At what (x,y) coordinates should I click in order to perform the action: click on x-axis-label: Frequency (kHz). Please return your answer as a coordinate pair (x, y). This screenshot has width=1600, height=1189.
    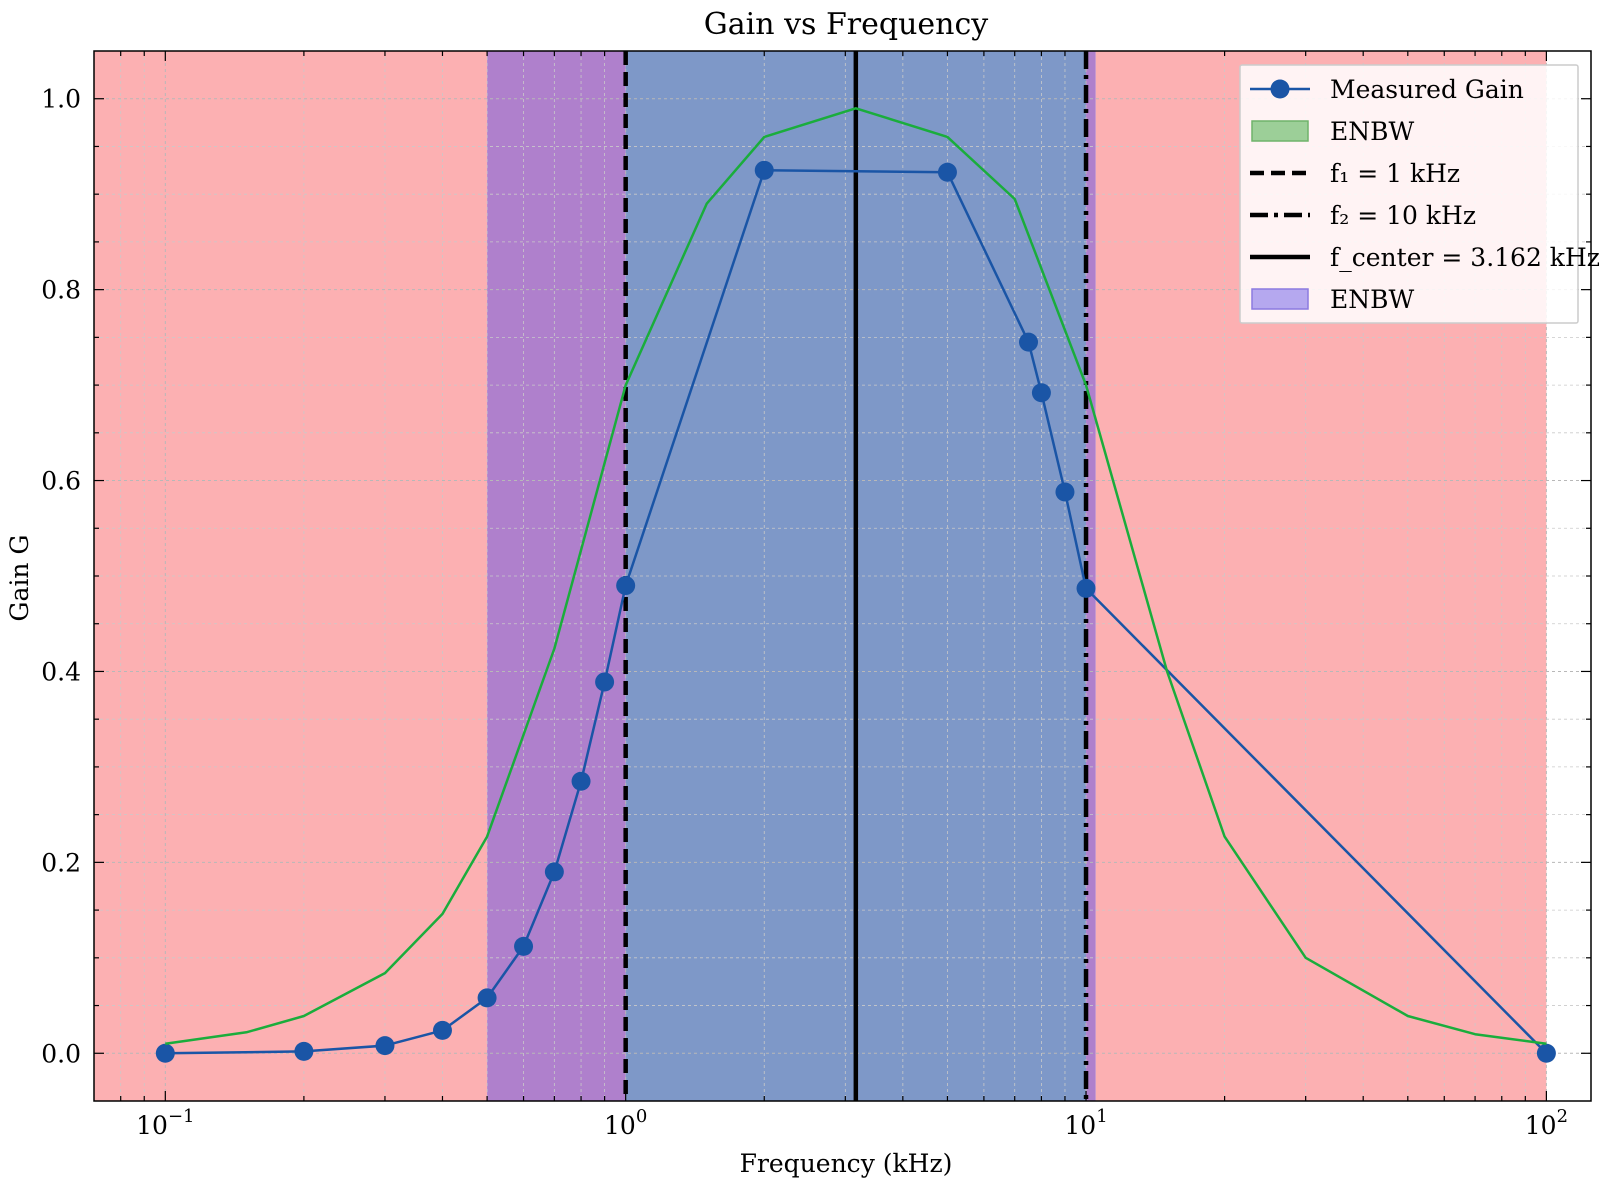
    Looking at the image, I should click on (846, 1163).